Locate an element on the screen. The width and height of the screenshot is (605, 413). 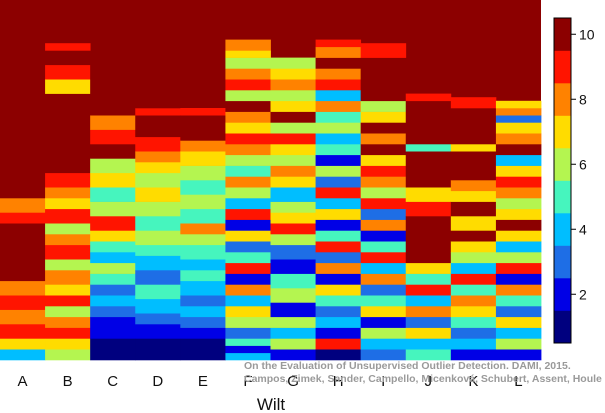
colorbar-frame is located at coordinates (562, 180).